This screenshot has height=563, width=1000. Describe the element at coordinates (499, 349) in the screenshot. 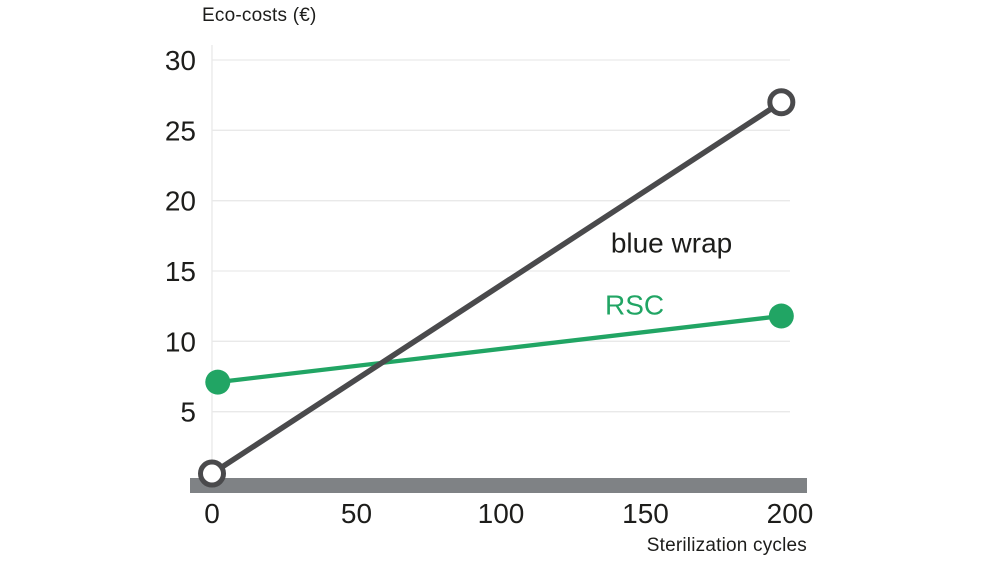

I see `series-line-RSC` at that location.